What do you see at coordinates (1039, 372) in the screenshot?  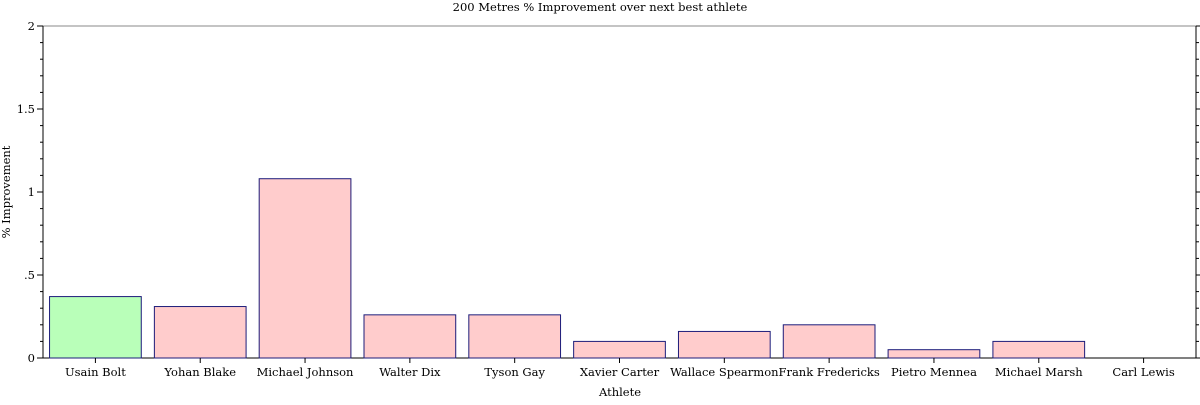 I see `x-tick-label: Michael Marsh` at bounding box center [1039, 372].